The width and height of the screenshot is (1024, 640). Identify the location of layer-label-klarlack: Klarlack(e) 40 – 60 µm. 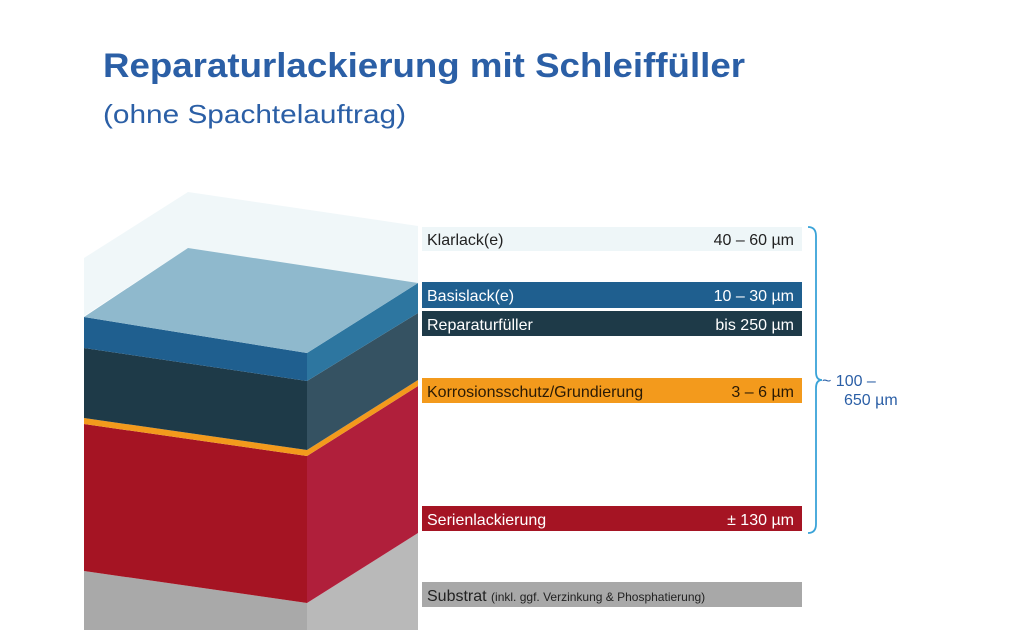
(612, 239).